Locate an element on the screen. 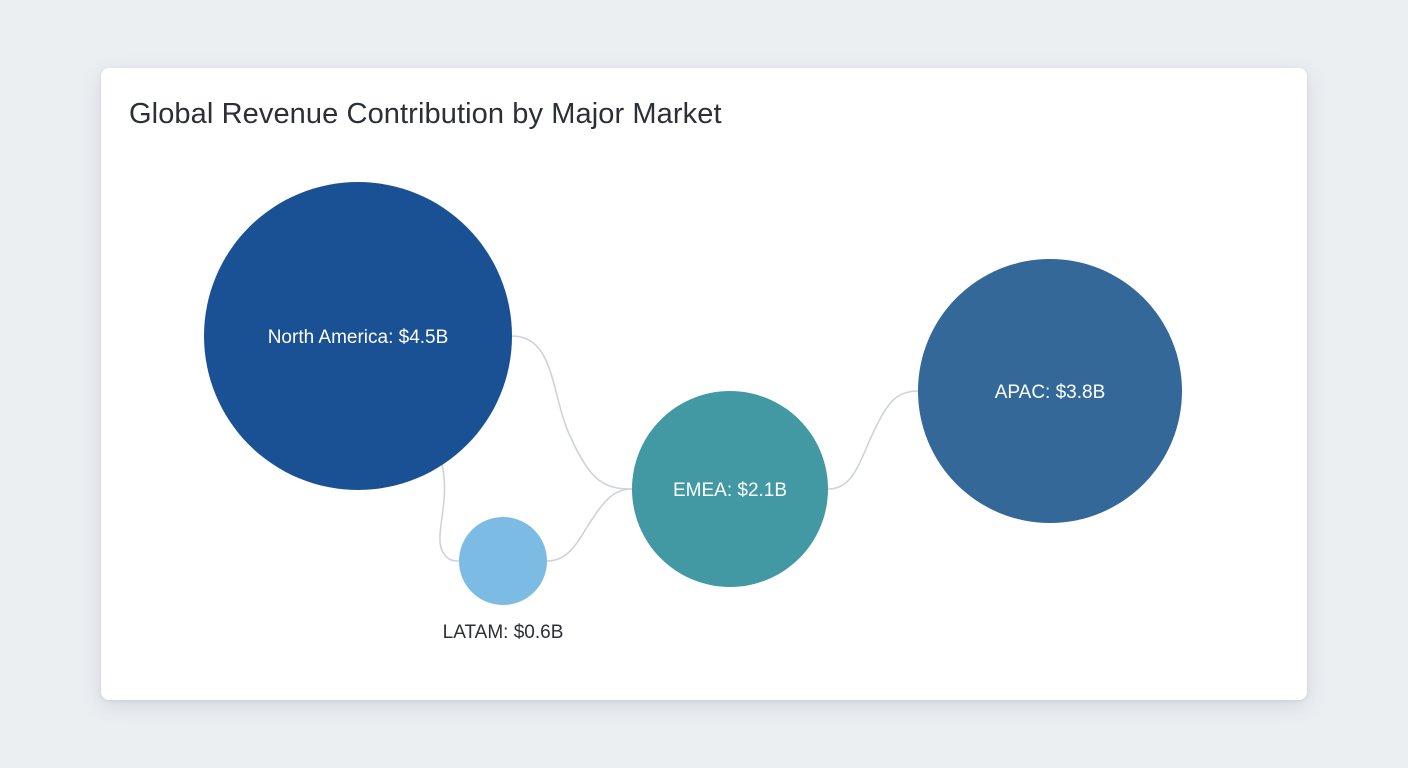 This screenshot has width=1408, height=768. bubble-apac is located at coordinates (1050, 391).